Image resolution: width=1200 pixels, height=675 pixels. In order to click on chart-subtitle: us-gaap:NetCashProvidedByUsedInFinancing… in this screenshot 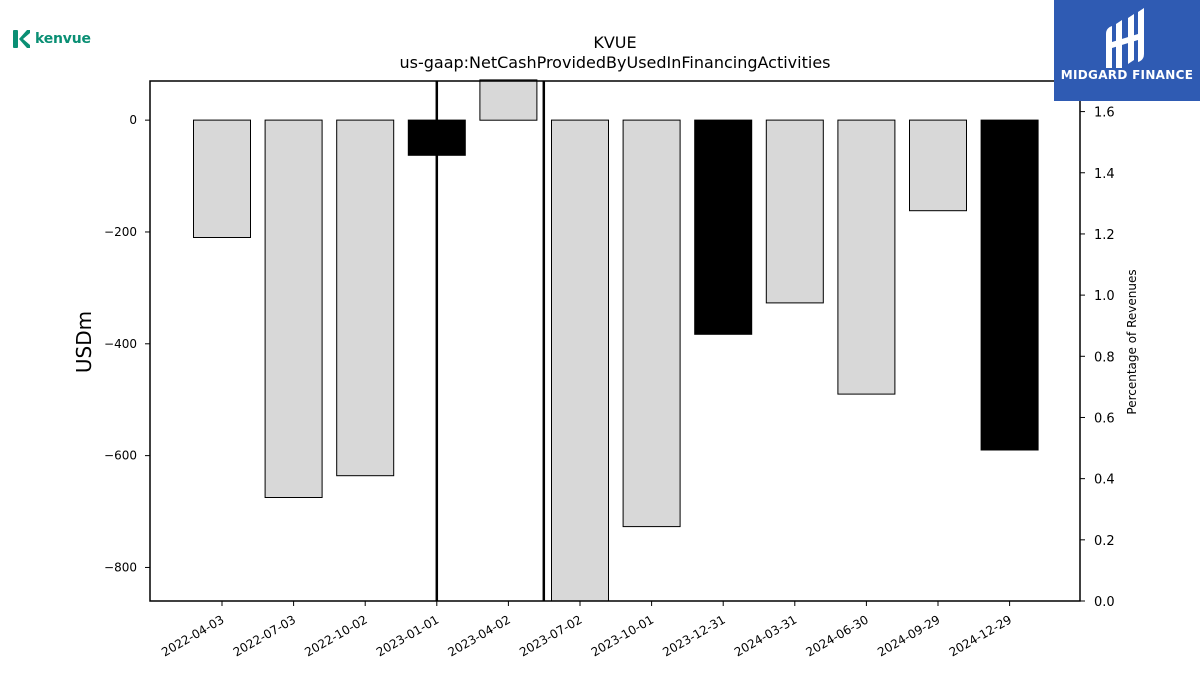, I will do `click(614, 62)`.